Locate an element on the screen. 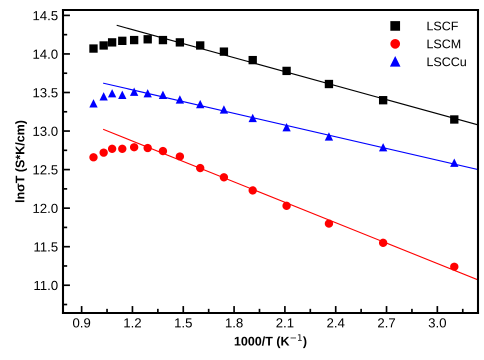 This screenshot has width=484, height=360. x-tick-label: 1.2 is located at coordinates (132, 323).